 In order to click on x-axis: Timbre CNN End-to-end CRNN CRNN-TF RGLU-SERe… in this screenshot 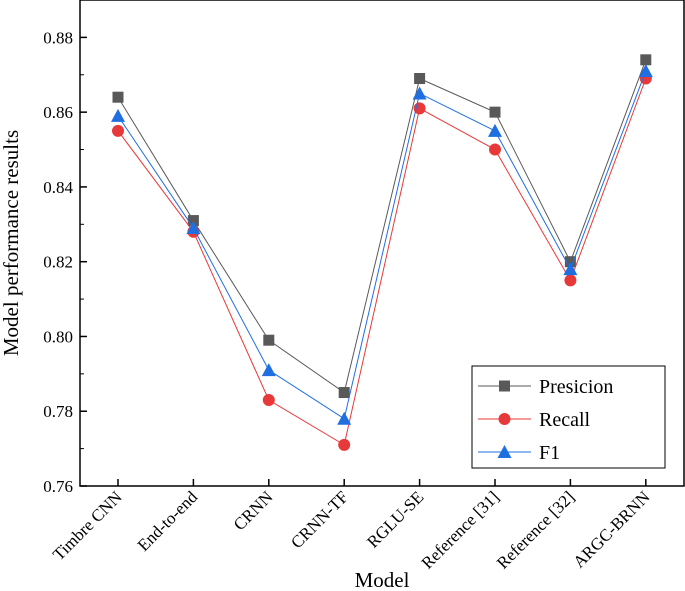, I will do `click(351, 526)`.